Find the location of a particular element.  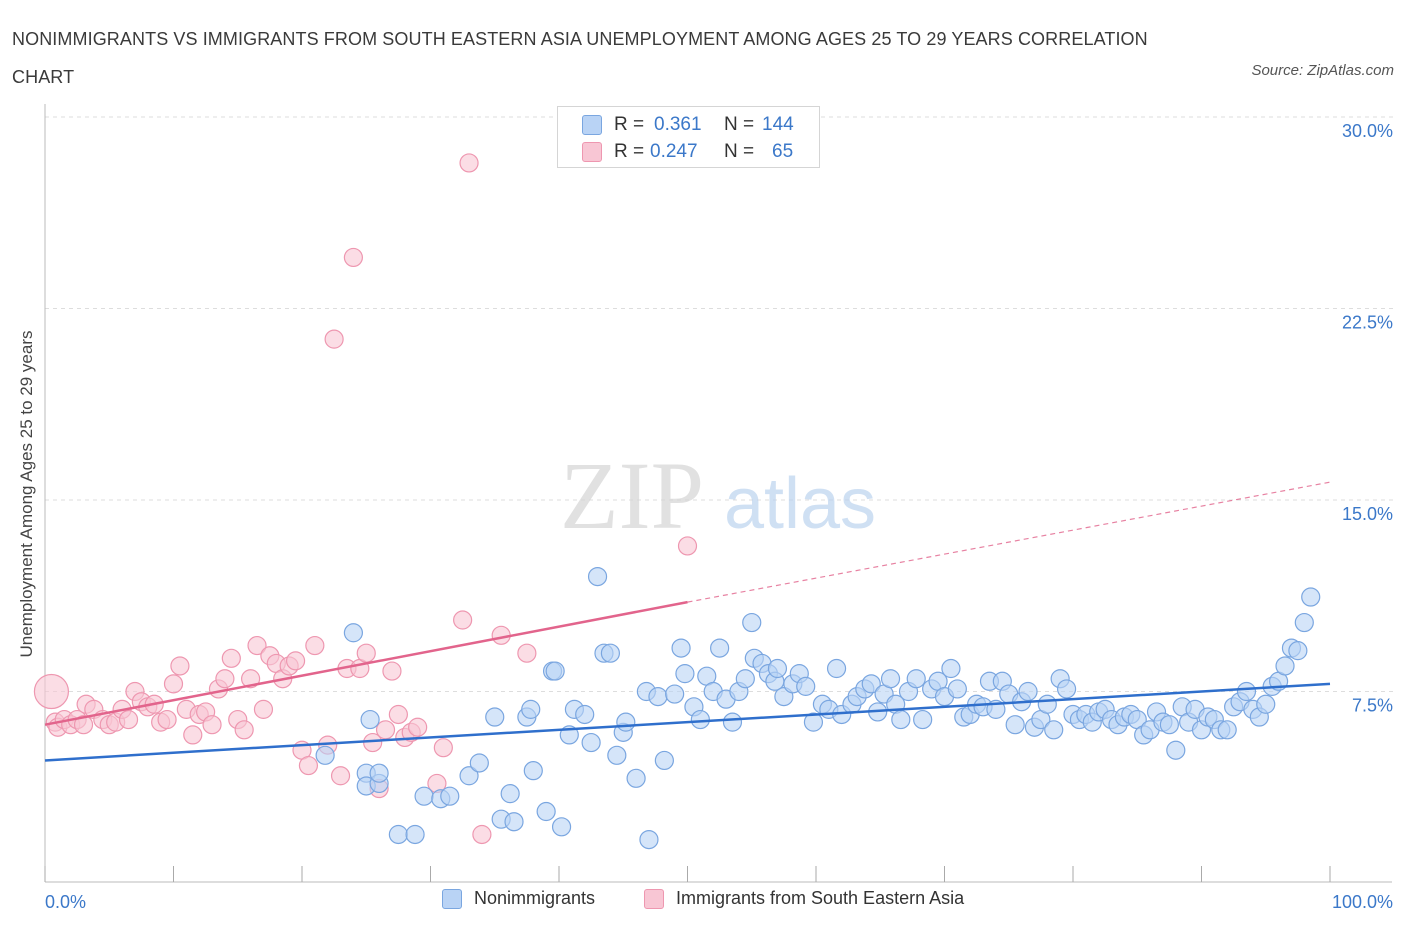

legend-r-value: 0.247 is located at coordinates (674, 151).